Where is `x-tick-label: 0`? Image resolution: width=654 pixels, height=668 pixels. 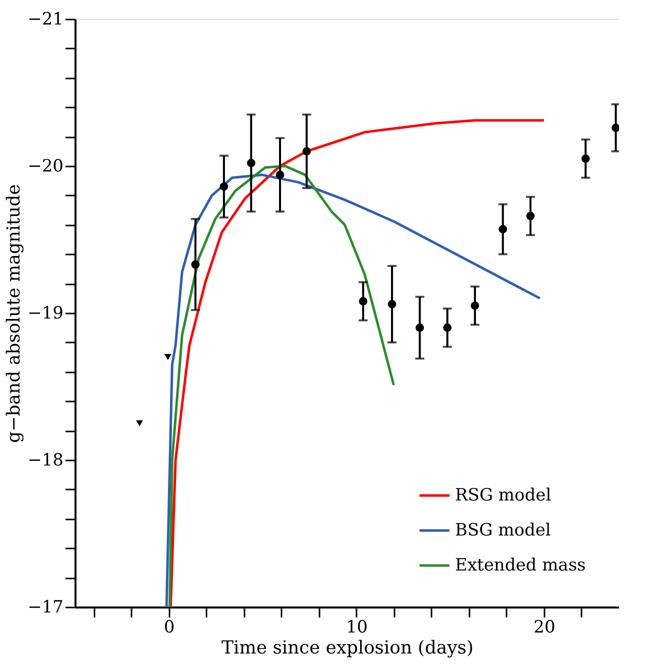 x-tick-label: 0 is located at coordinates (169, 628).